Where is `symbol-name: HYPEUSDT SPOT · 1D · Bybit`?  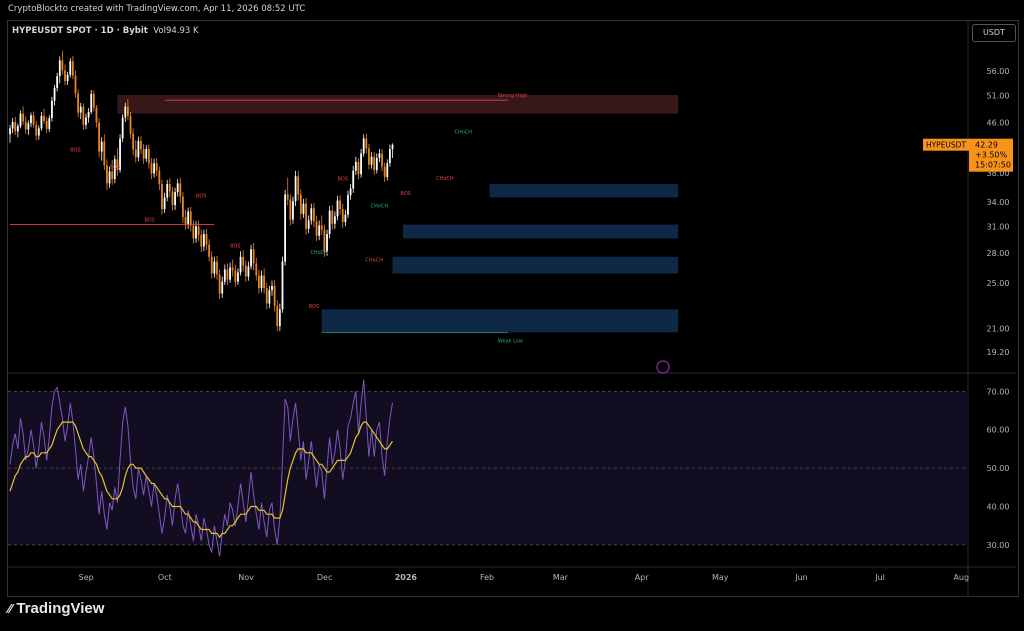 symbol-name: HYPEUSDT SPOT · 1D · Bybit is located at coordinates (80, 31).